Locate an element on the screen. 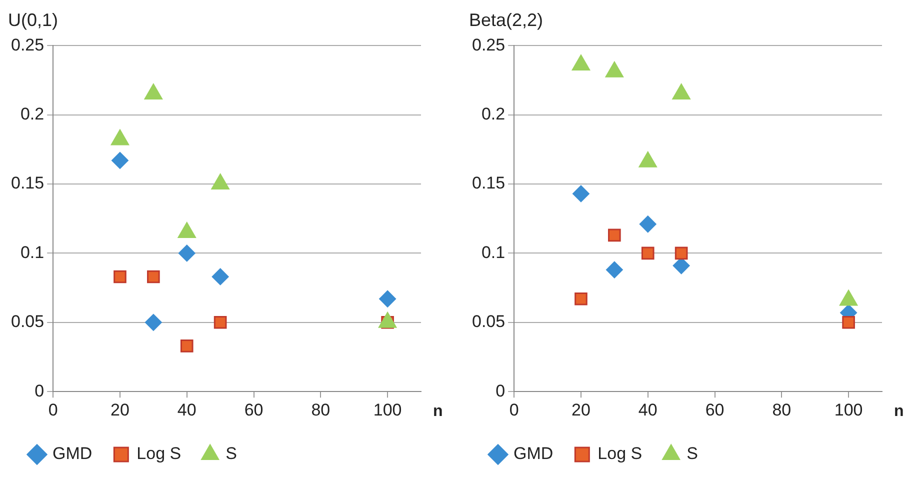 The width and height of the screenshot is (922, 477). chart-title: Beta(2,2) is located at coordinates (506, 20).